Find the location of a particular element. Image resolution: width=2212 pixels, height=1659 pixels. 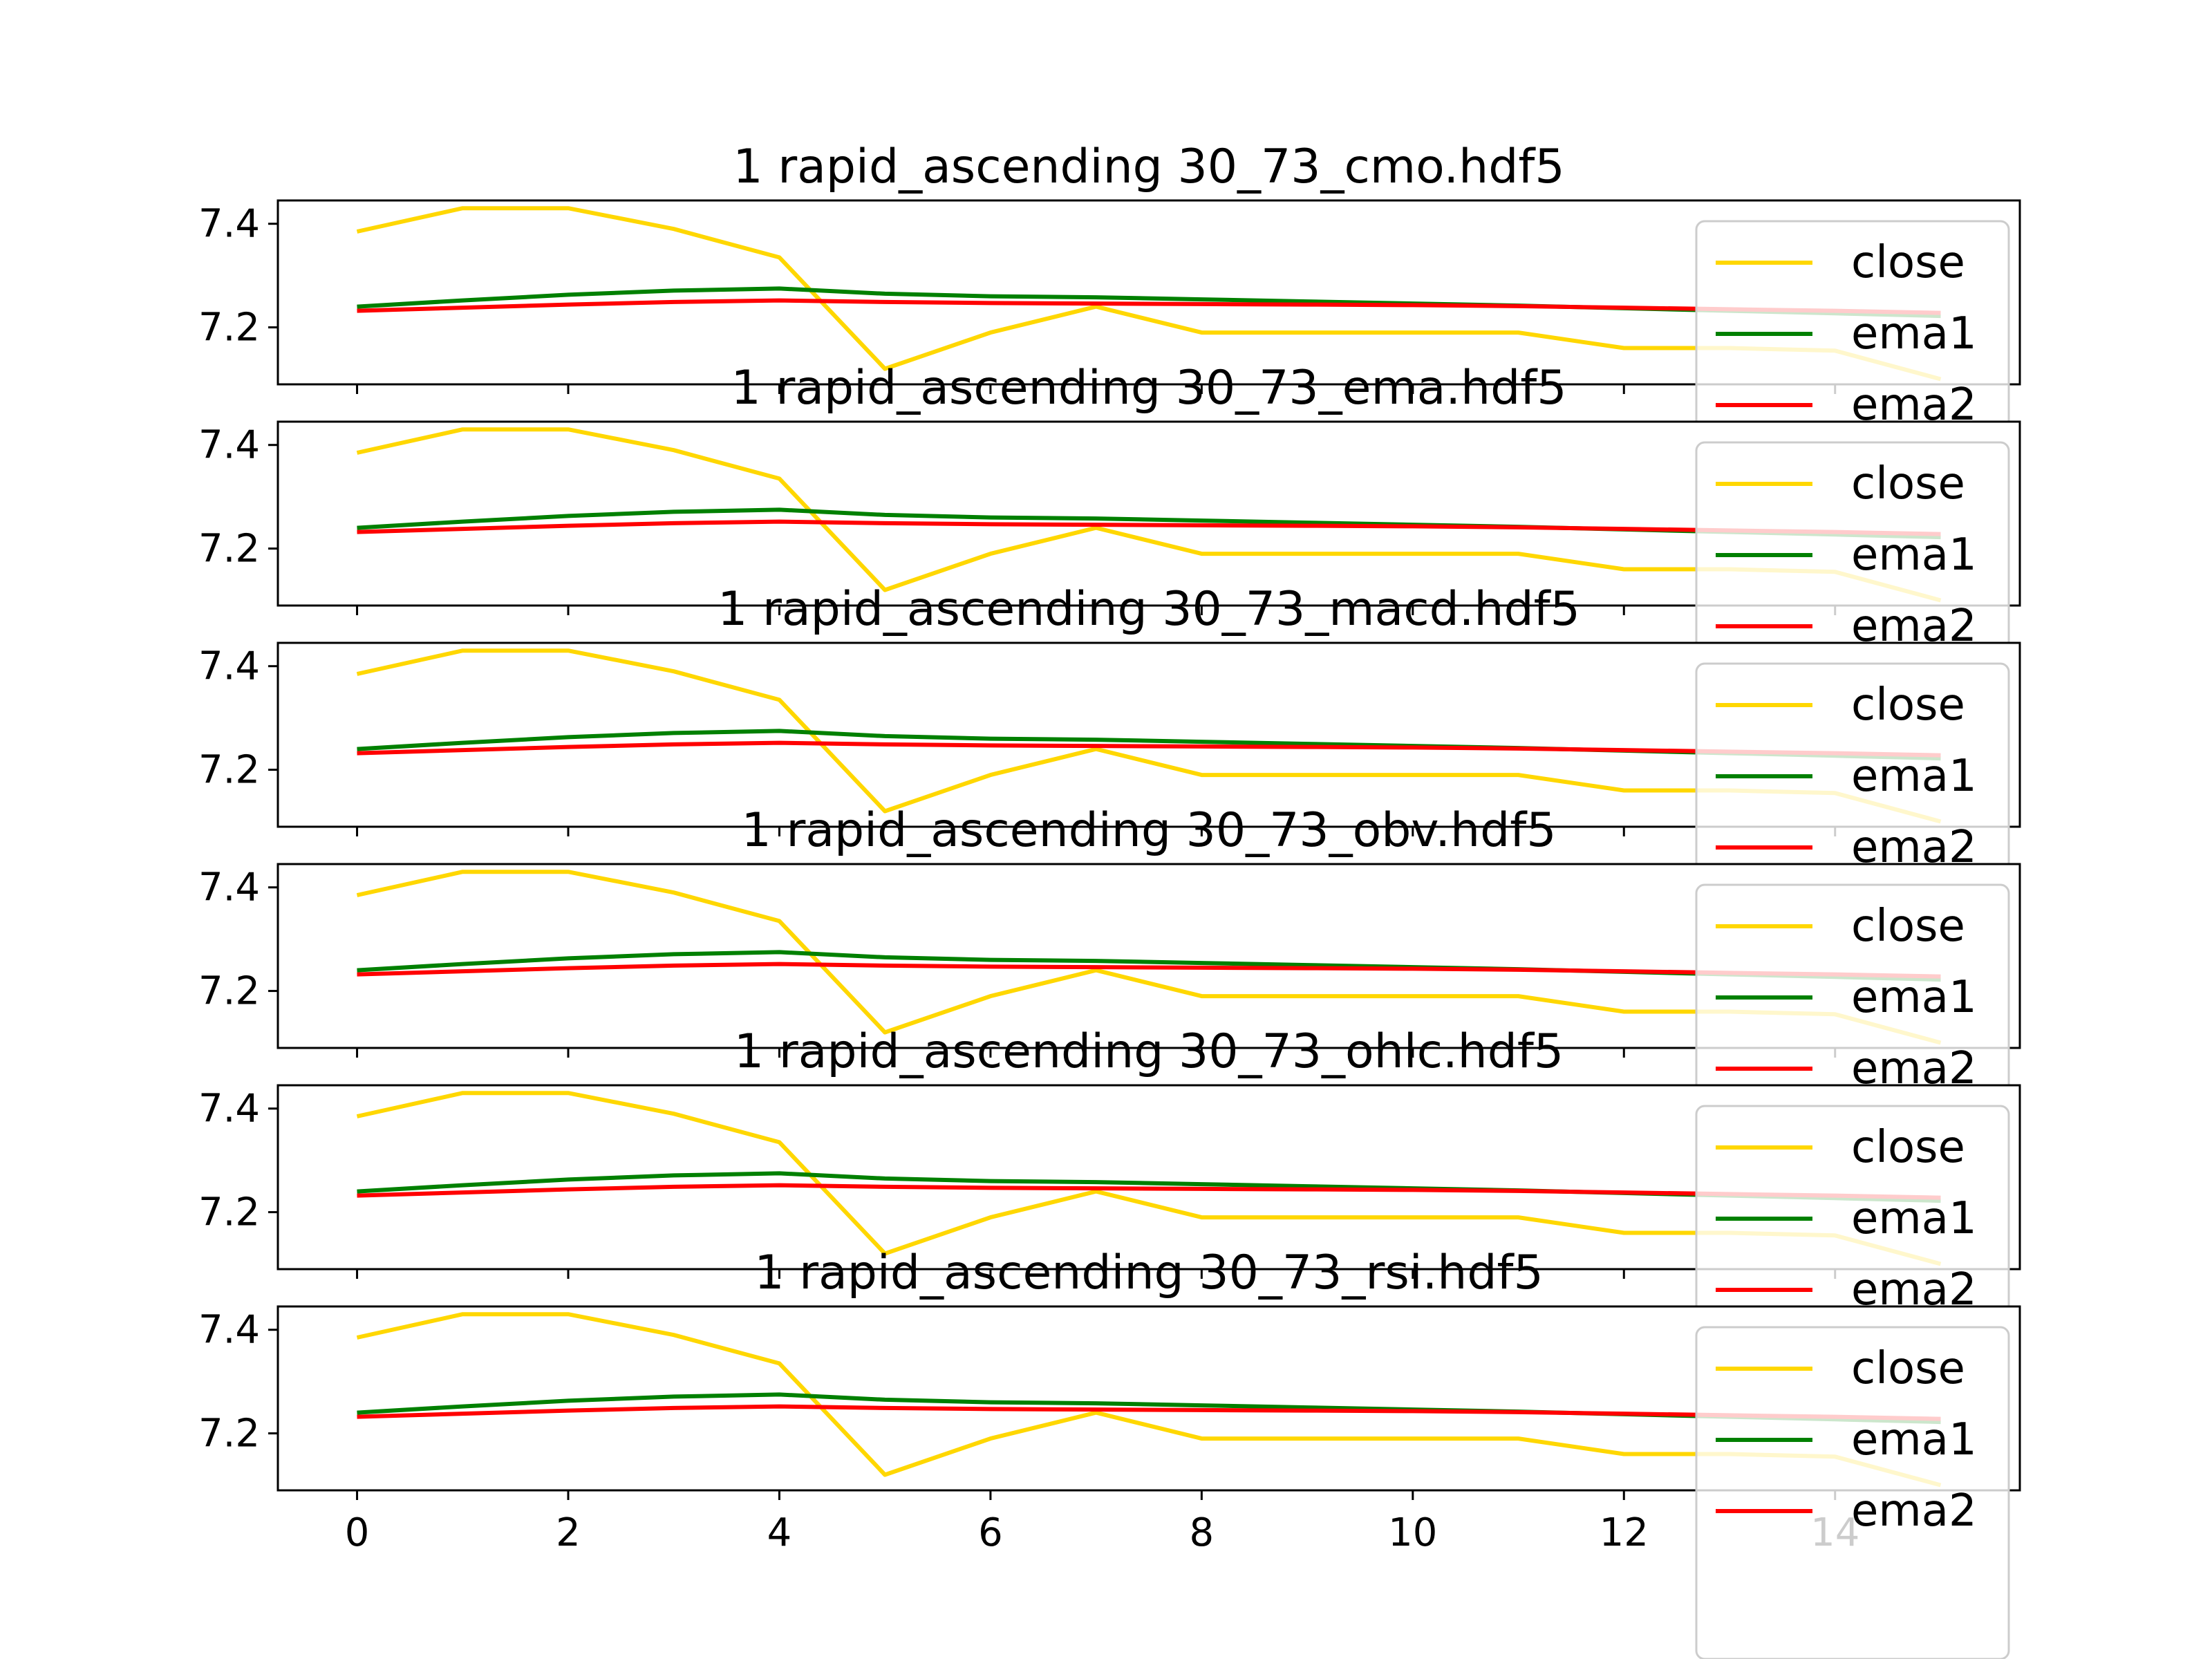

x-tick-label: 2 is located at coordinates (568, 1532).